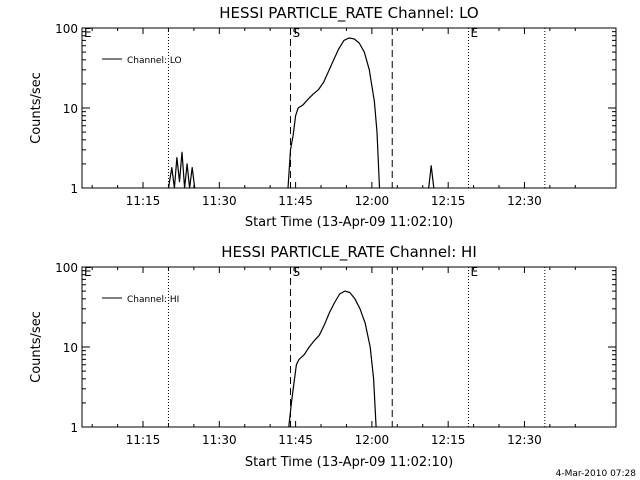  What do you see at coordinates (153, 300) in the screenshot?
I see `legend-label: Channel: HI` at bounding box center [153, 300].